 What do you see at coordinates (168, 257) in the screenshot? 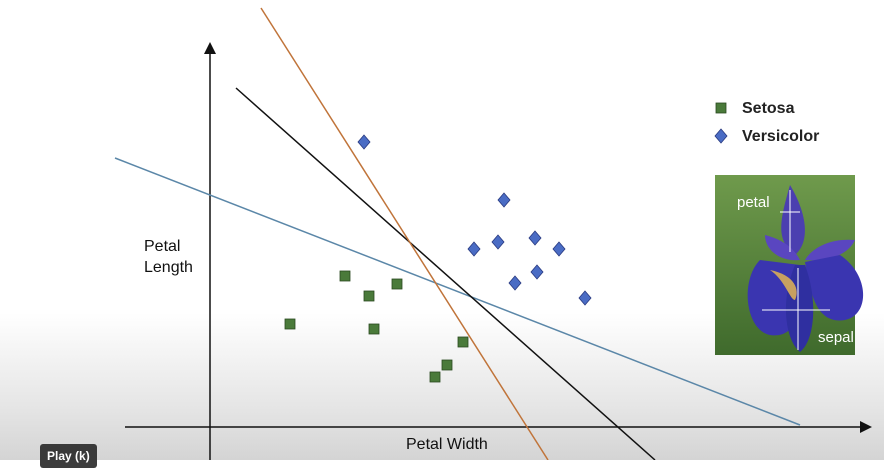
I see `y-axis-label: Petal Length` at bounding box center [168, 257].